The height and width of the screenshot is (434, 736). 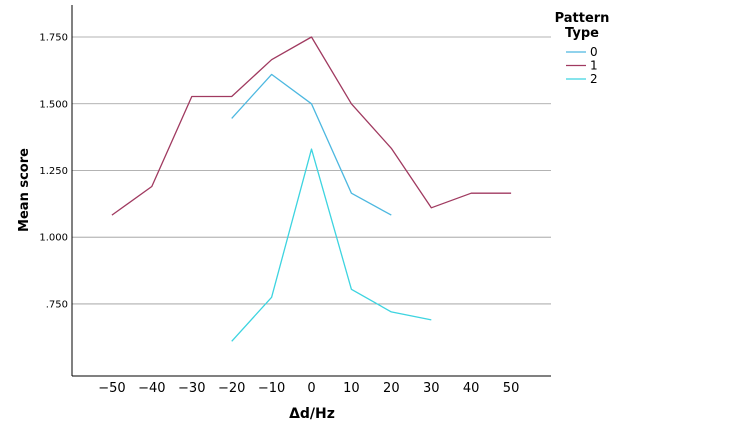 I want to click on legend-label-1: 1, so click(x=594, y=66).